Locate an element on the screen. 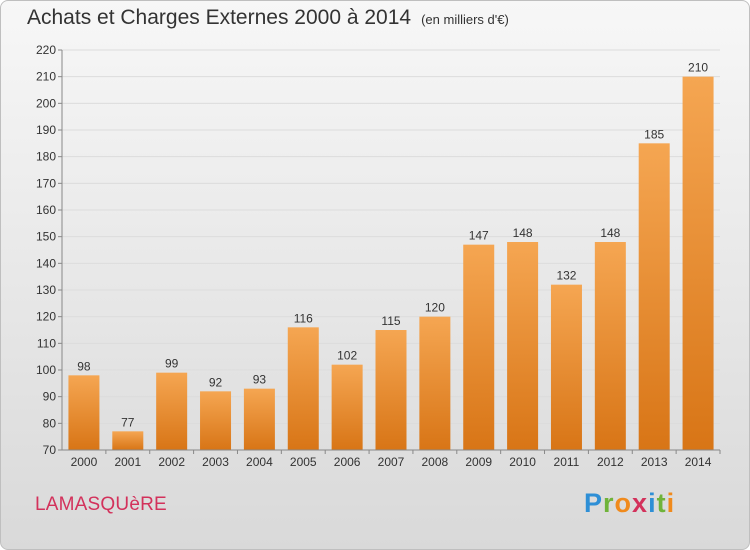  y-tick-label: 160 is located at coordinates (46, 210).